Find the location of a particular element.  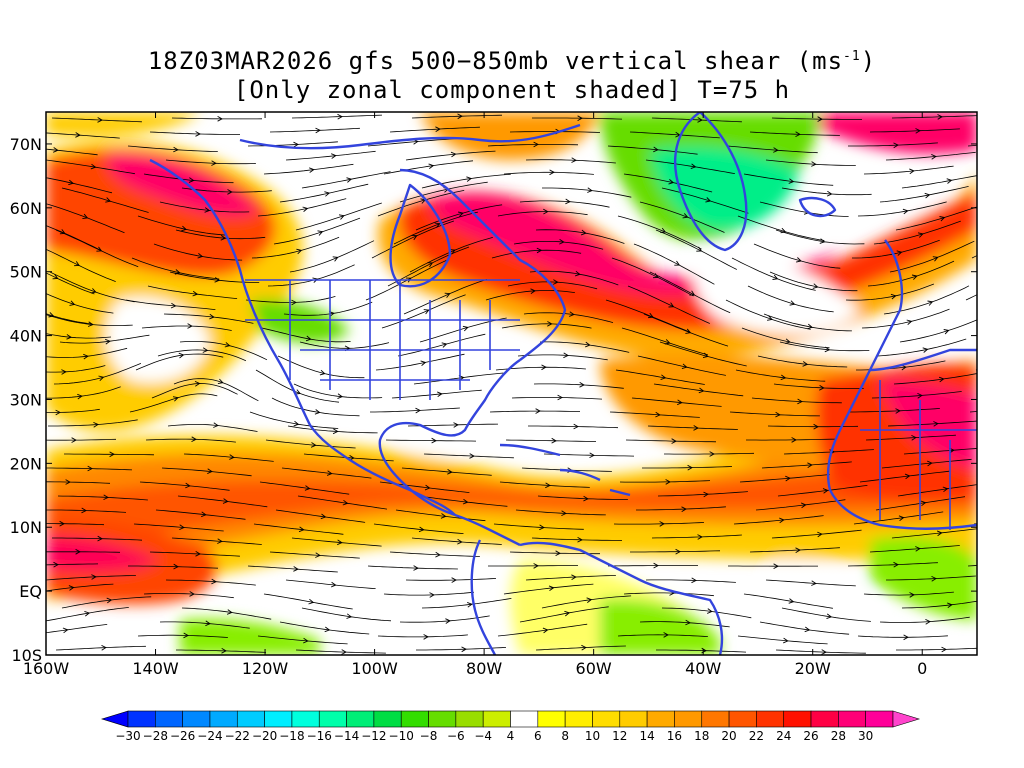

colorbar-label: −14 is located at coordinates (346, 736).